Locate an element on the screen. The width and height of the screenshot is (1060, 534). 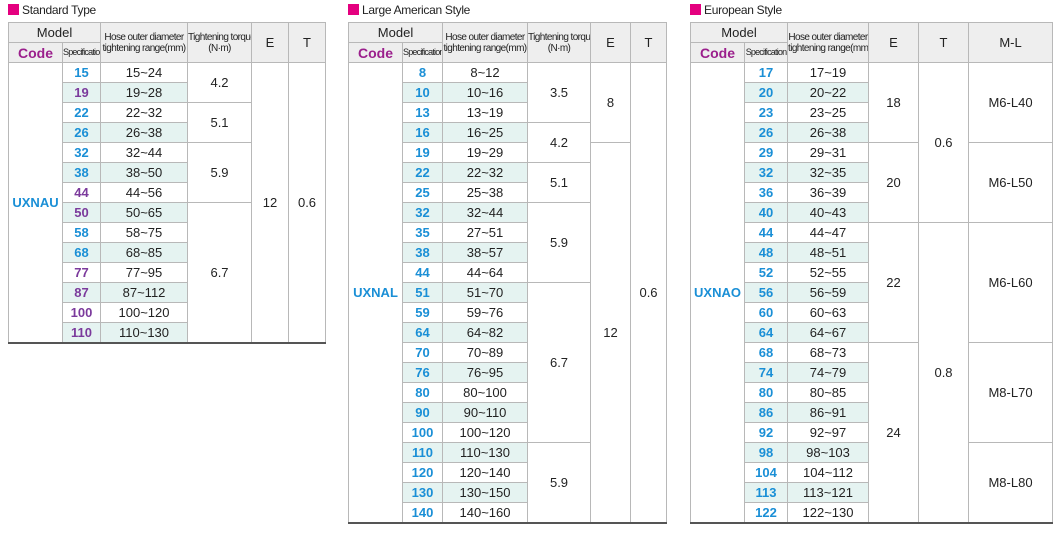
spec-cell: 59 is located at coordinates (422, 312).